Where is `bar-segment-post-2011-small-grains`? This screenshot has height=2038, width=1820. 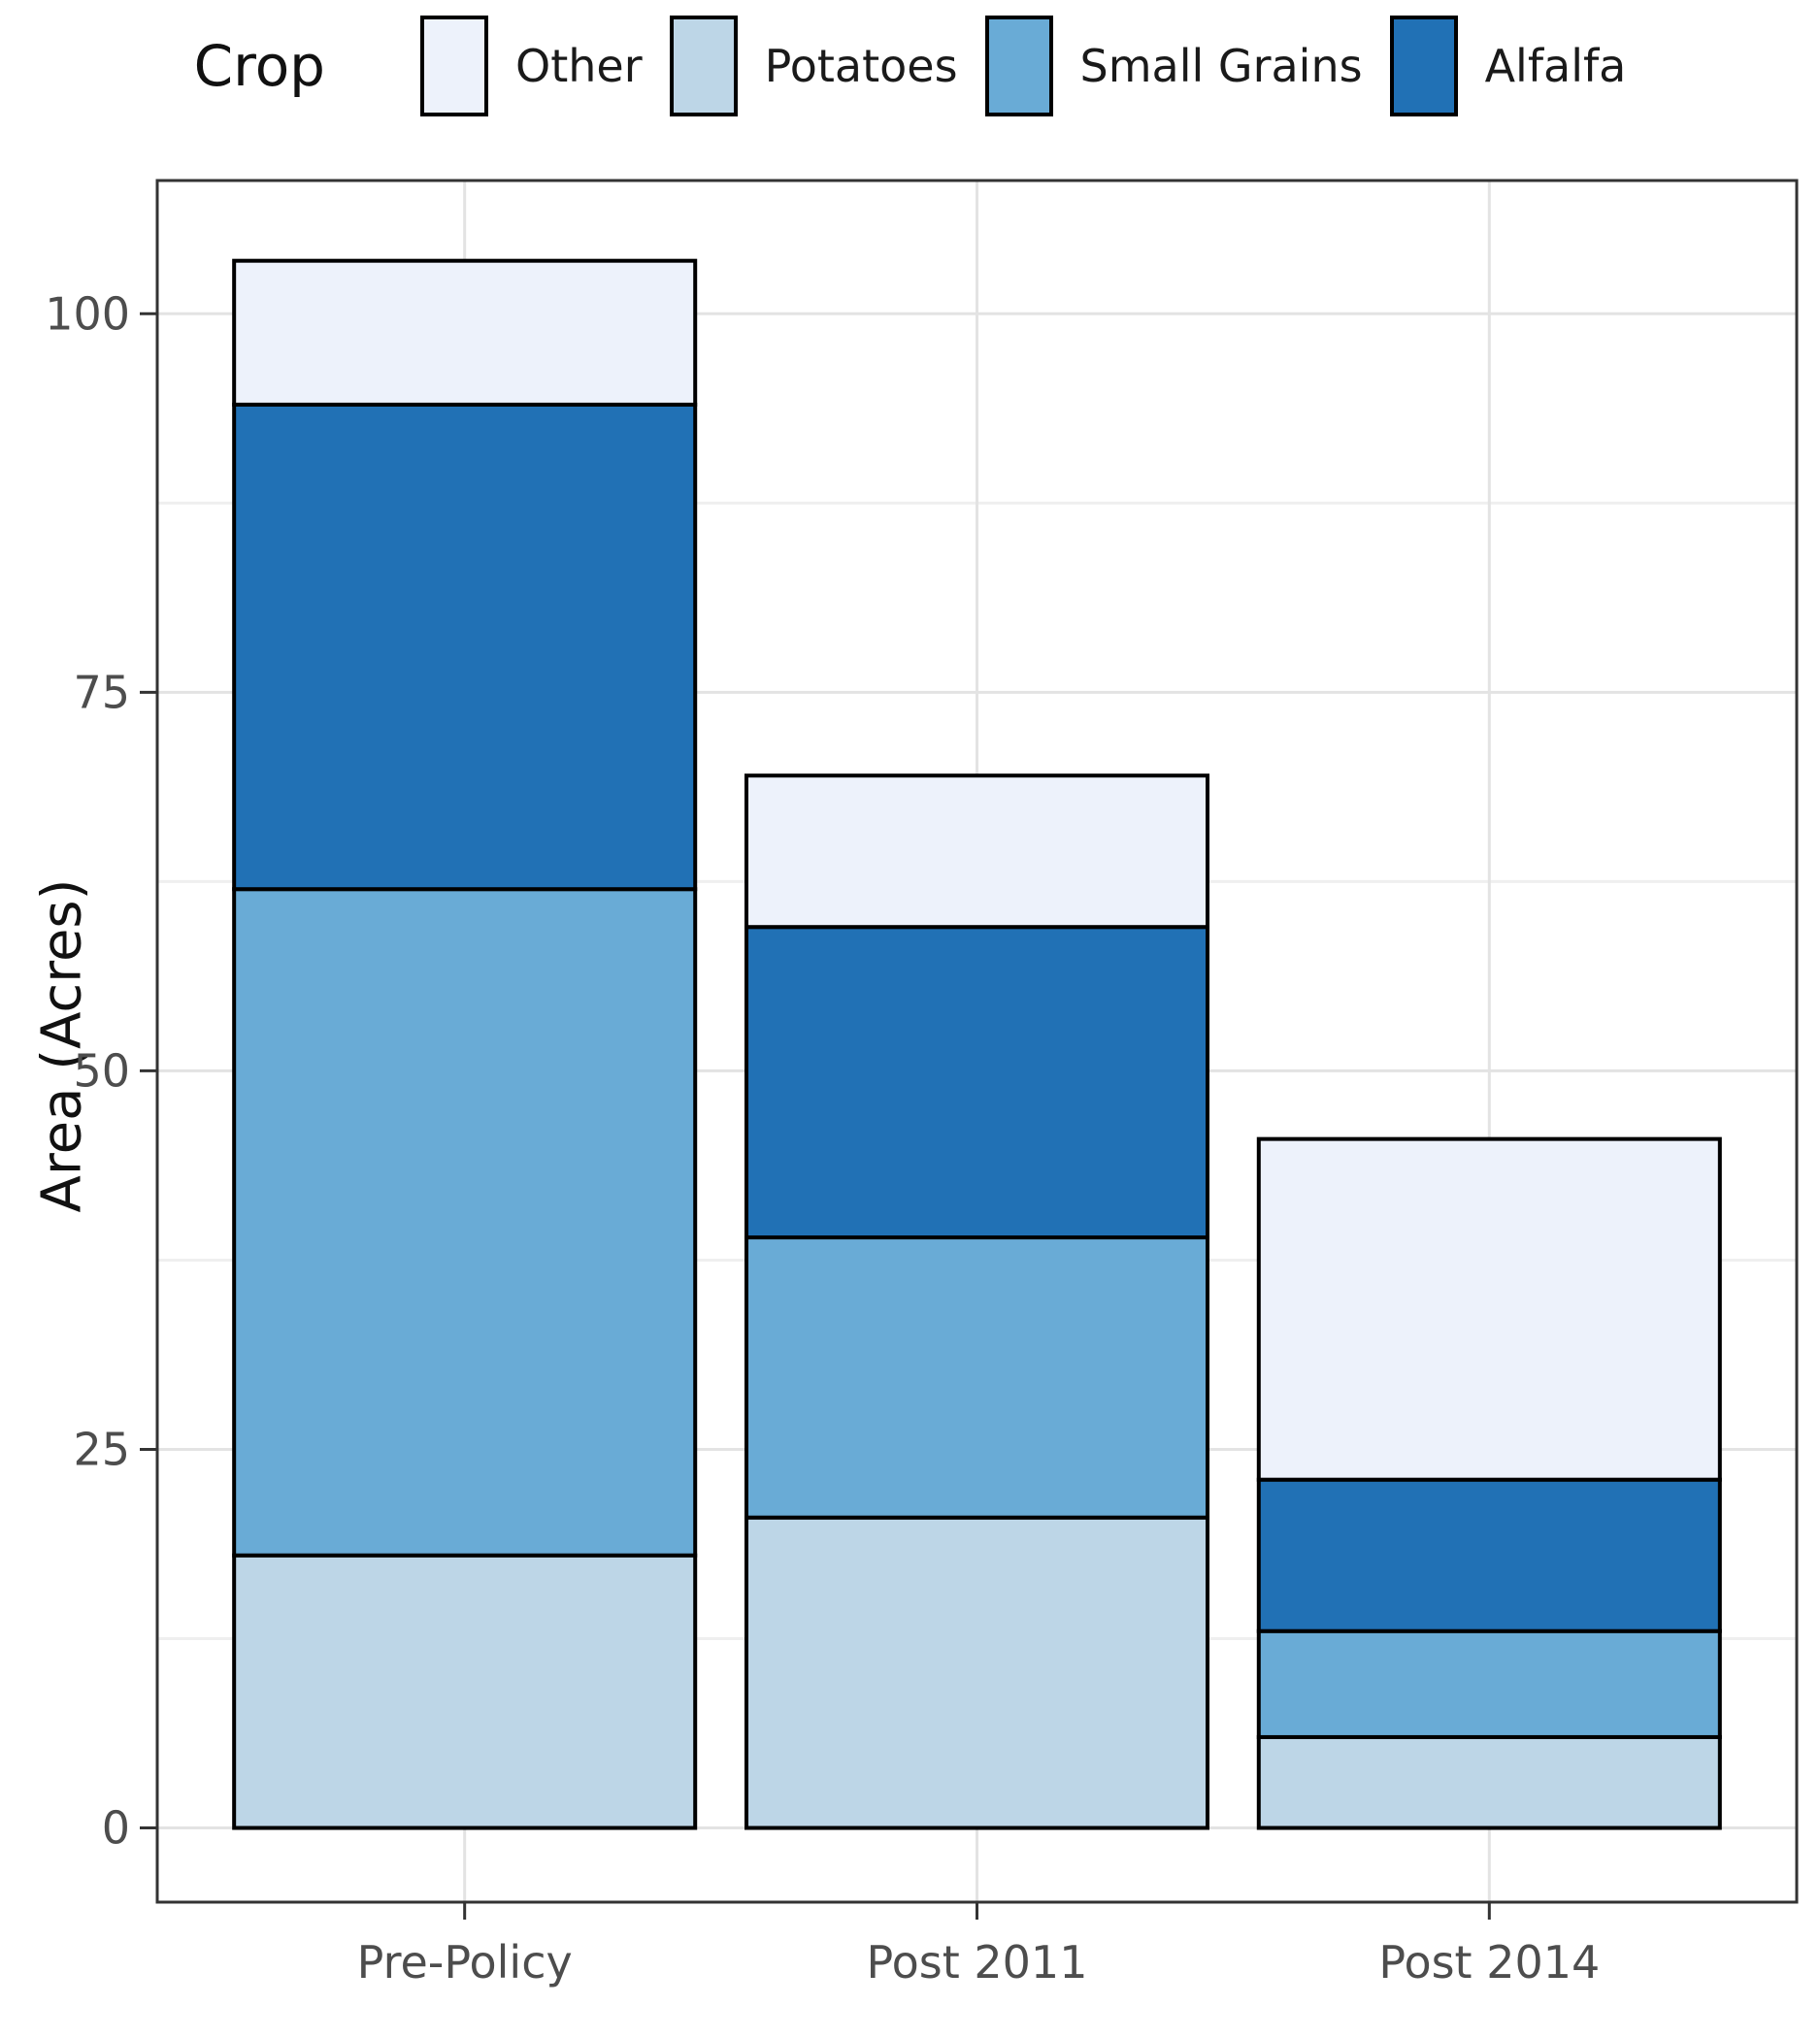
bar-segment-post-2011-small-grains is located at coordinates (977, 1377).